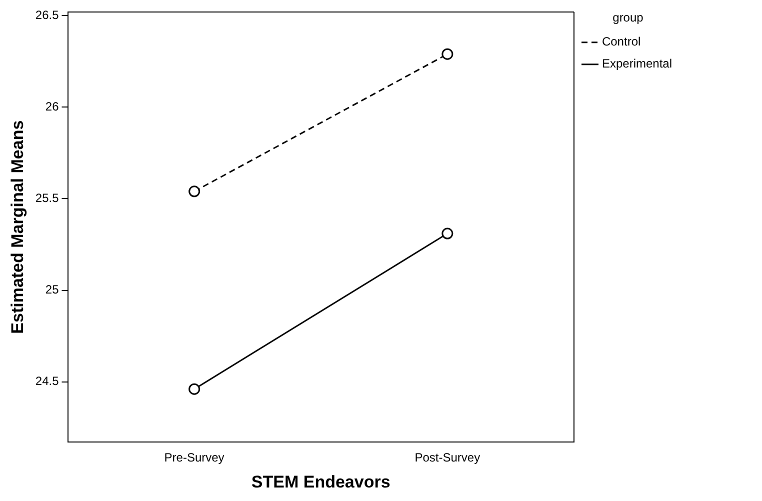 Image resolution: width=762 pixels, height=501 pixels. What do you see at coordinates (621, 41) in the screenshot?
I see `legend-label: Control` at bounding box center [621, 41].